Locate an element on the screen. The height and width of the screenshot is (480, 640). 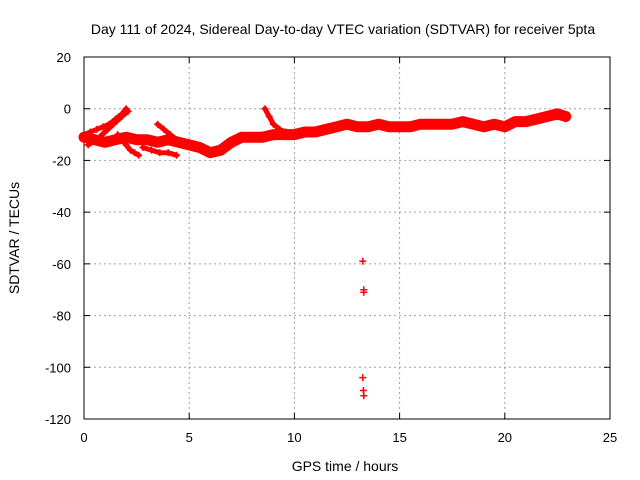
y-tick-label: 20 is located at coordinates (64, 57).